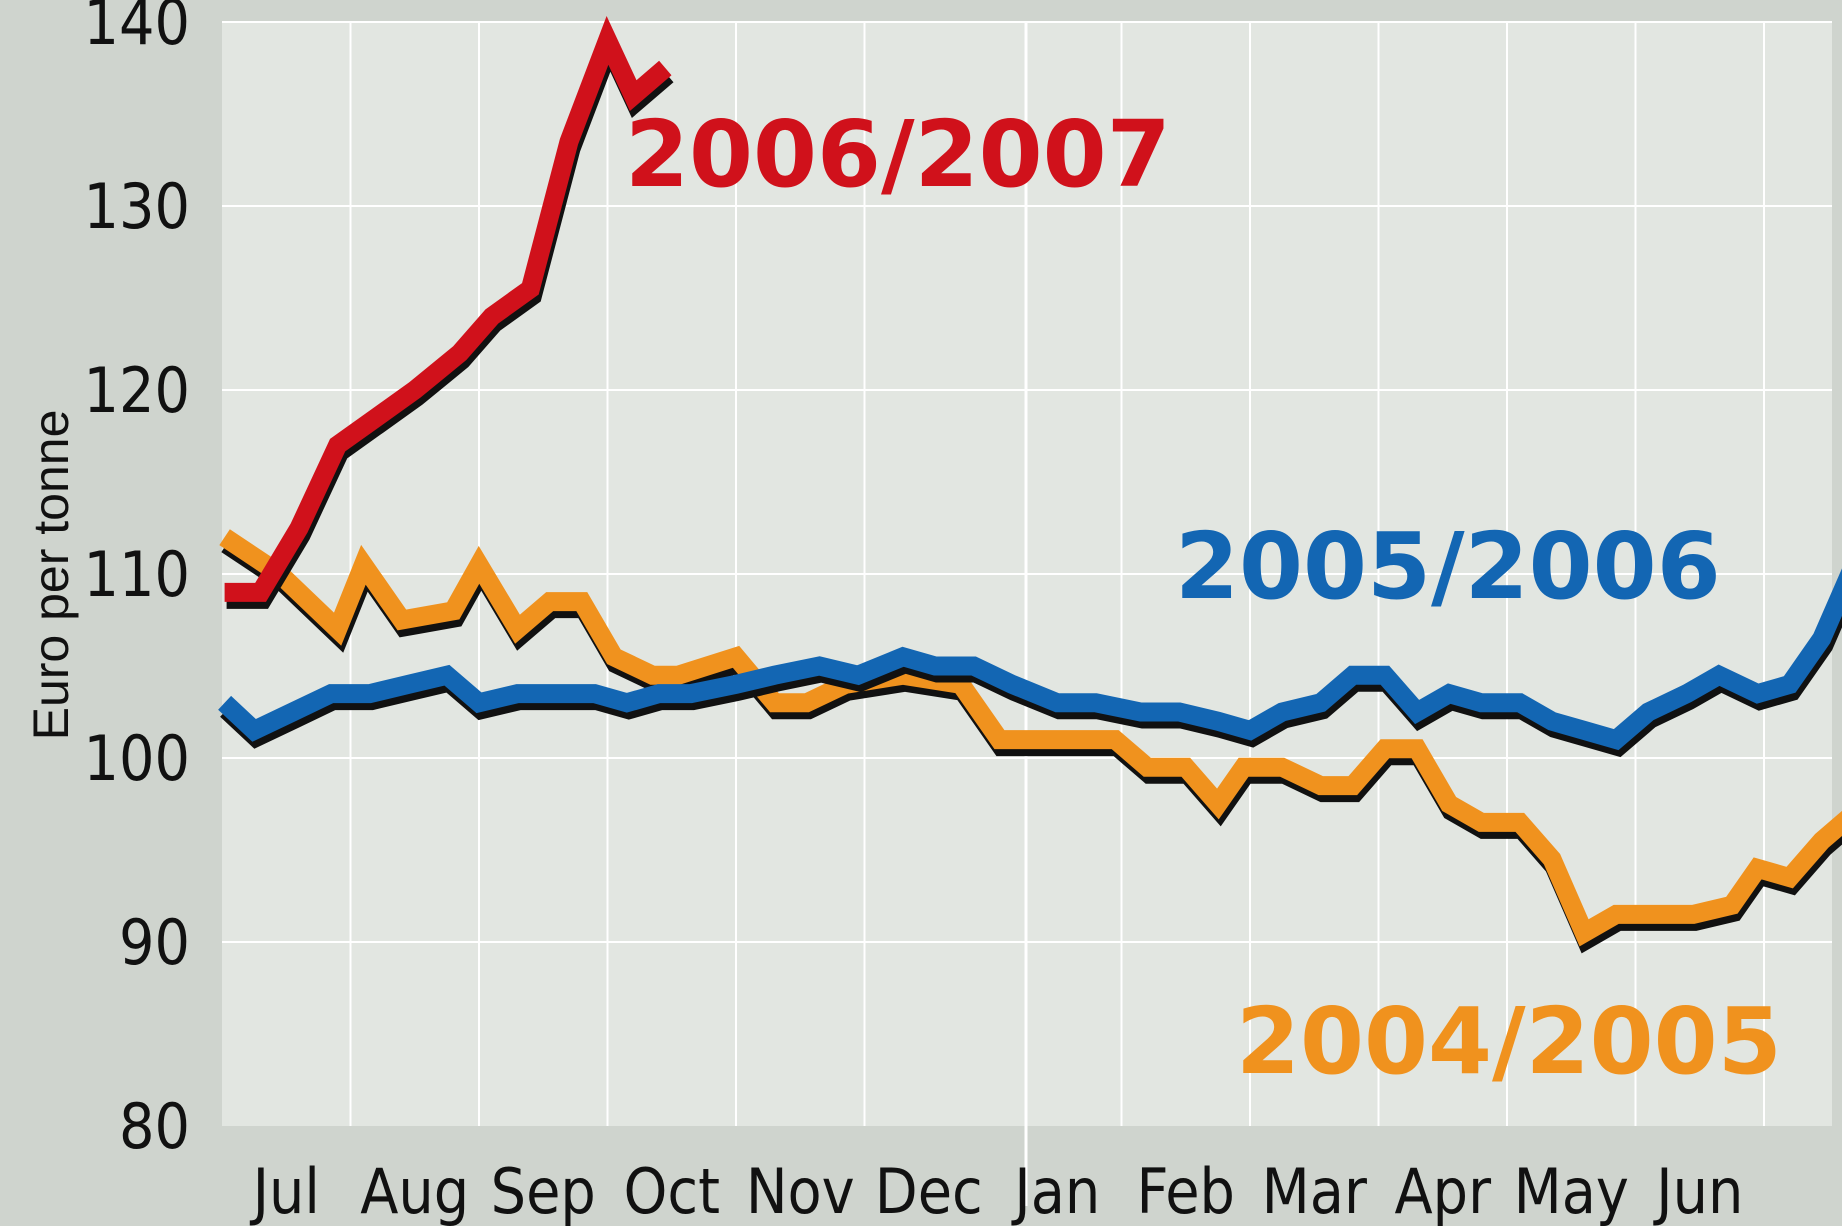 The height and width of the screenshot is (1226, 1842). I want to click on y-axis-tick-labels: 80 90 100 110 120 130 140, so click(137, 581).